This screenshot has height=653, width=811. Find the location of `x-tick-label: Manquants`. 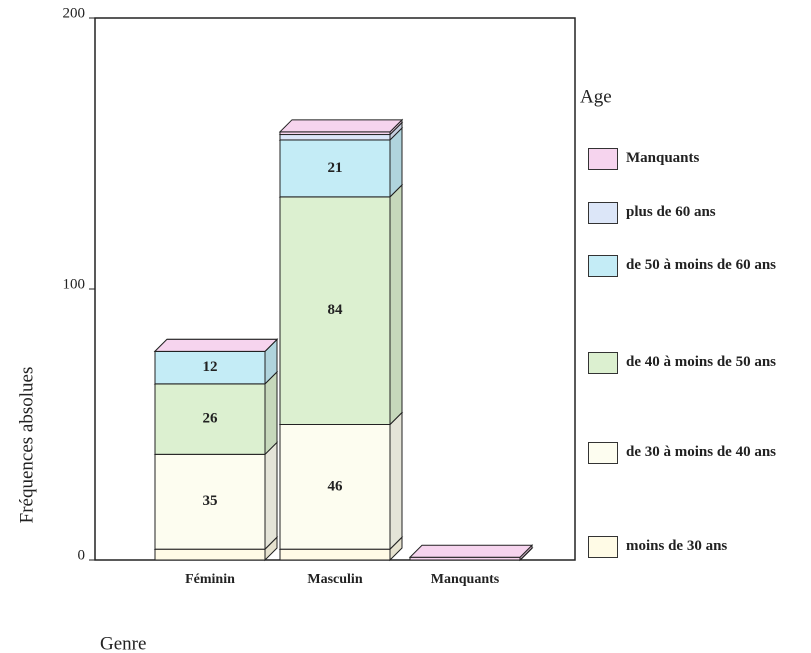

x-tick-label: Manquants is located at coordinates (465, 579).